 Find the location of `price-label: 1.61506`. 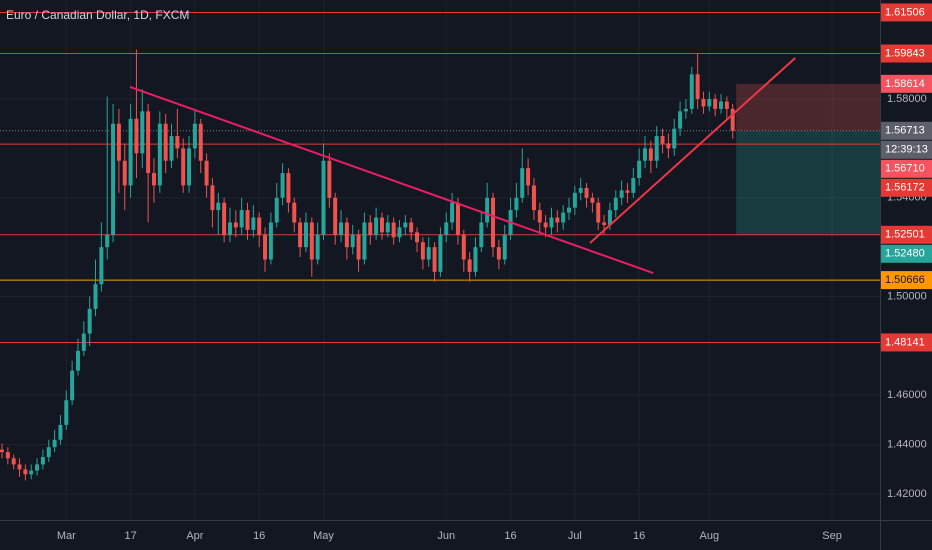

price-label: 1.61506 is located at coordinates (905, 12).